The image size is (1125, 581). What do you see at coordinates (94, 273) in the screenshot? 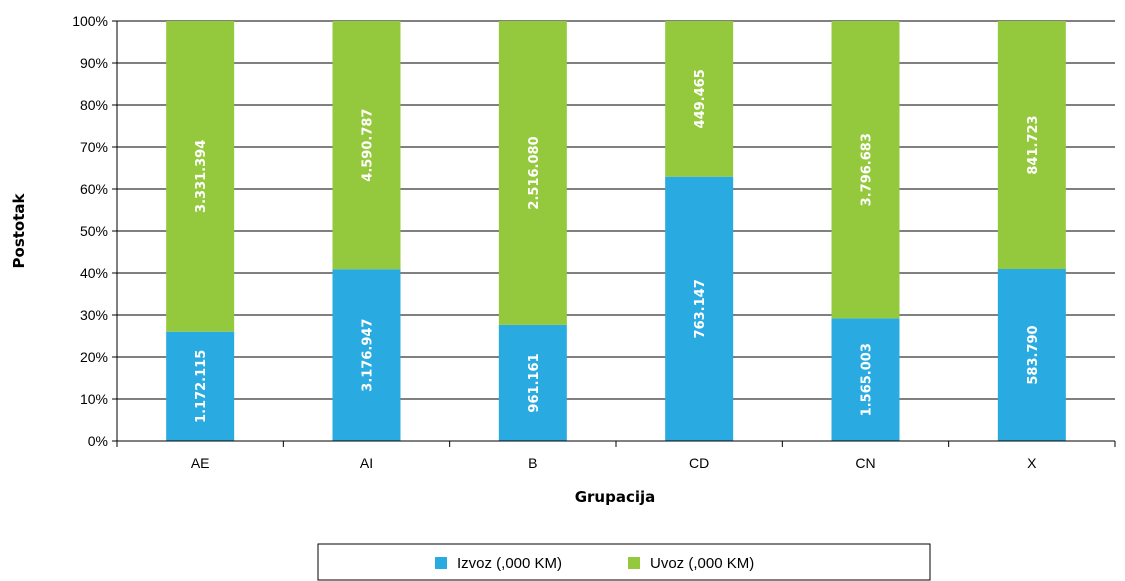
I see `y-tick-label: 40%` at bounding box center [94, 273].